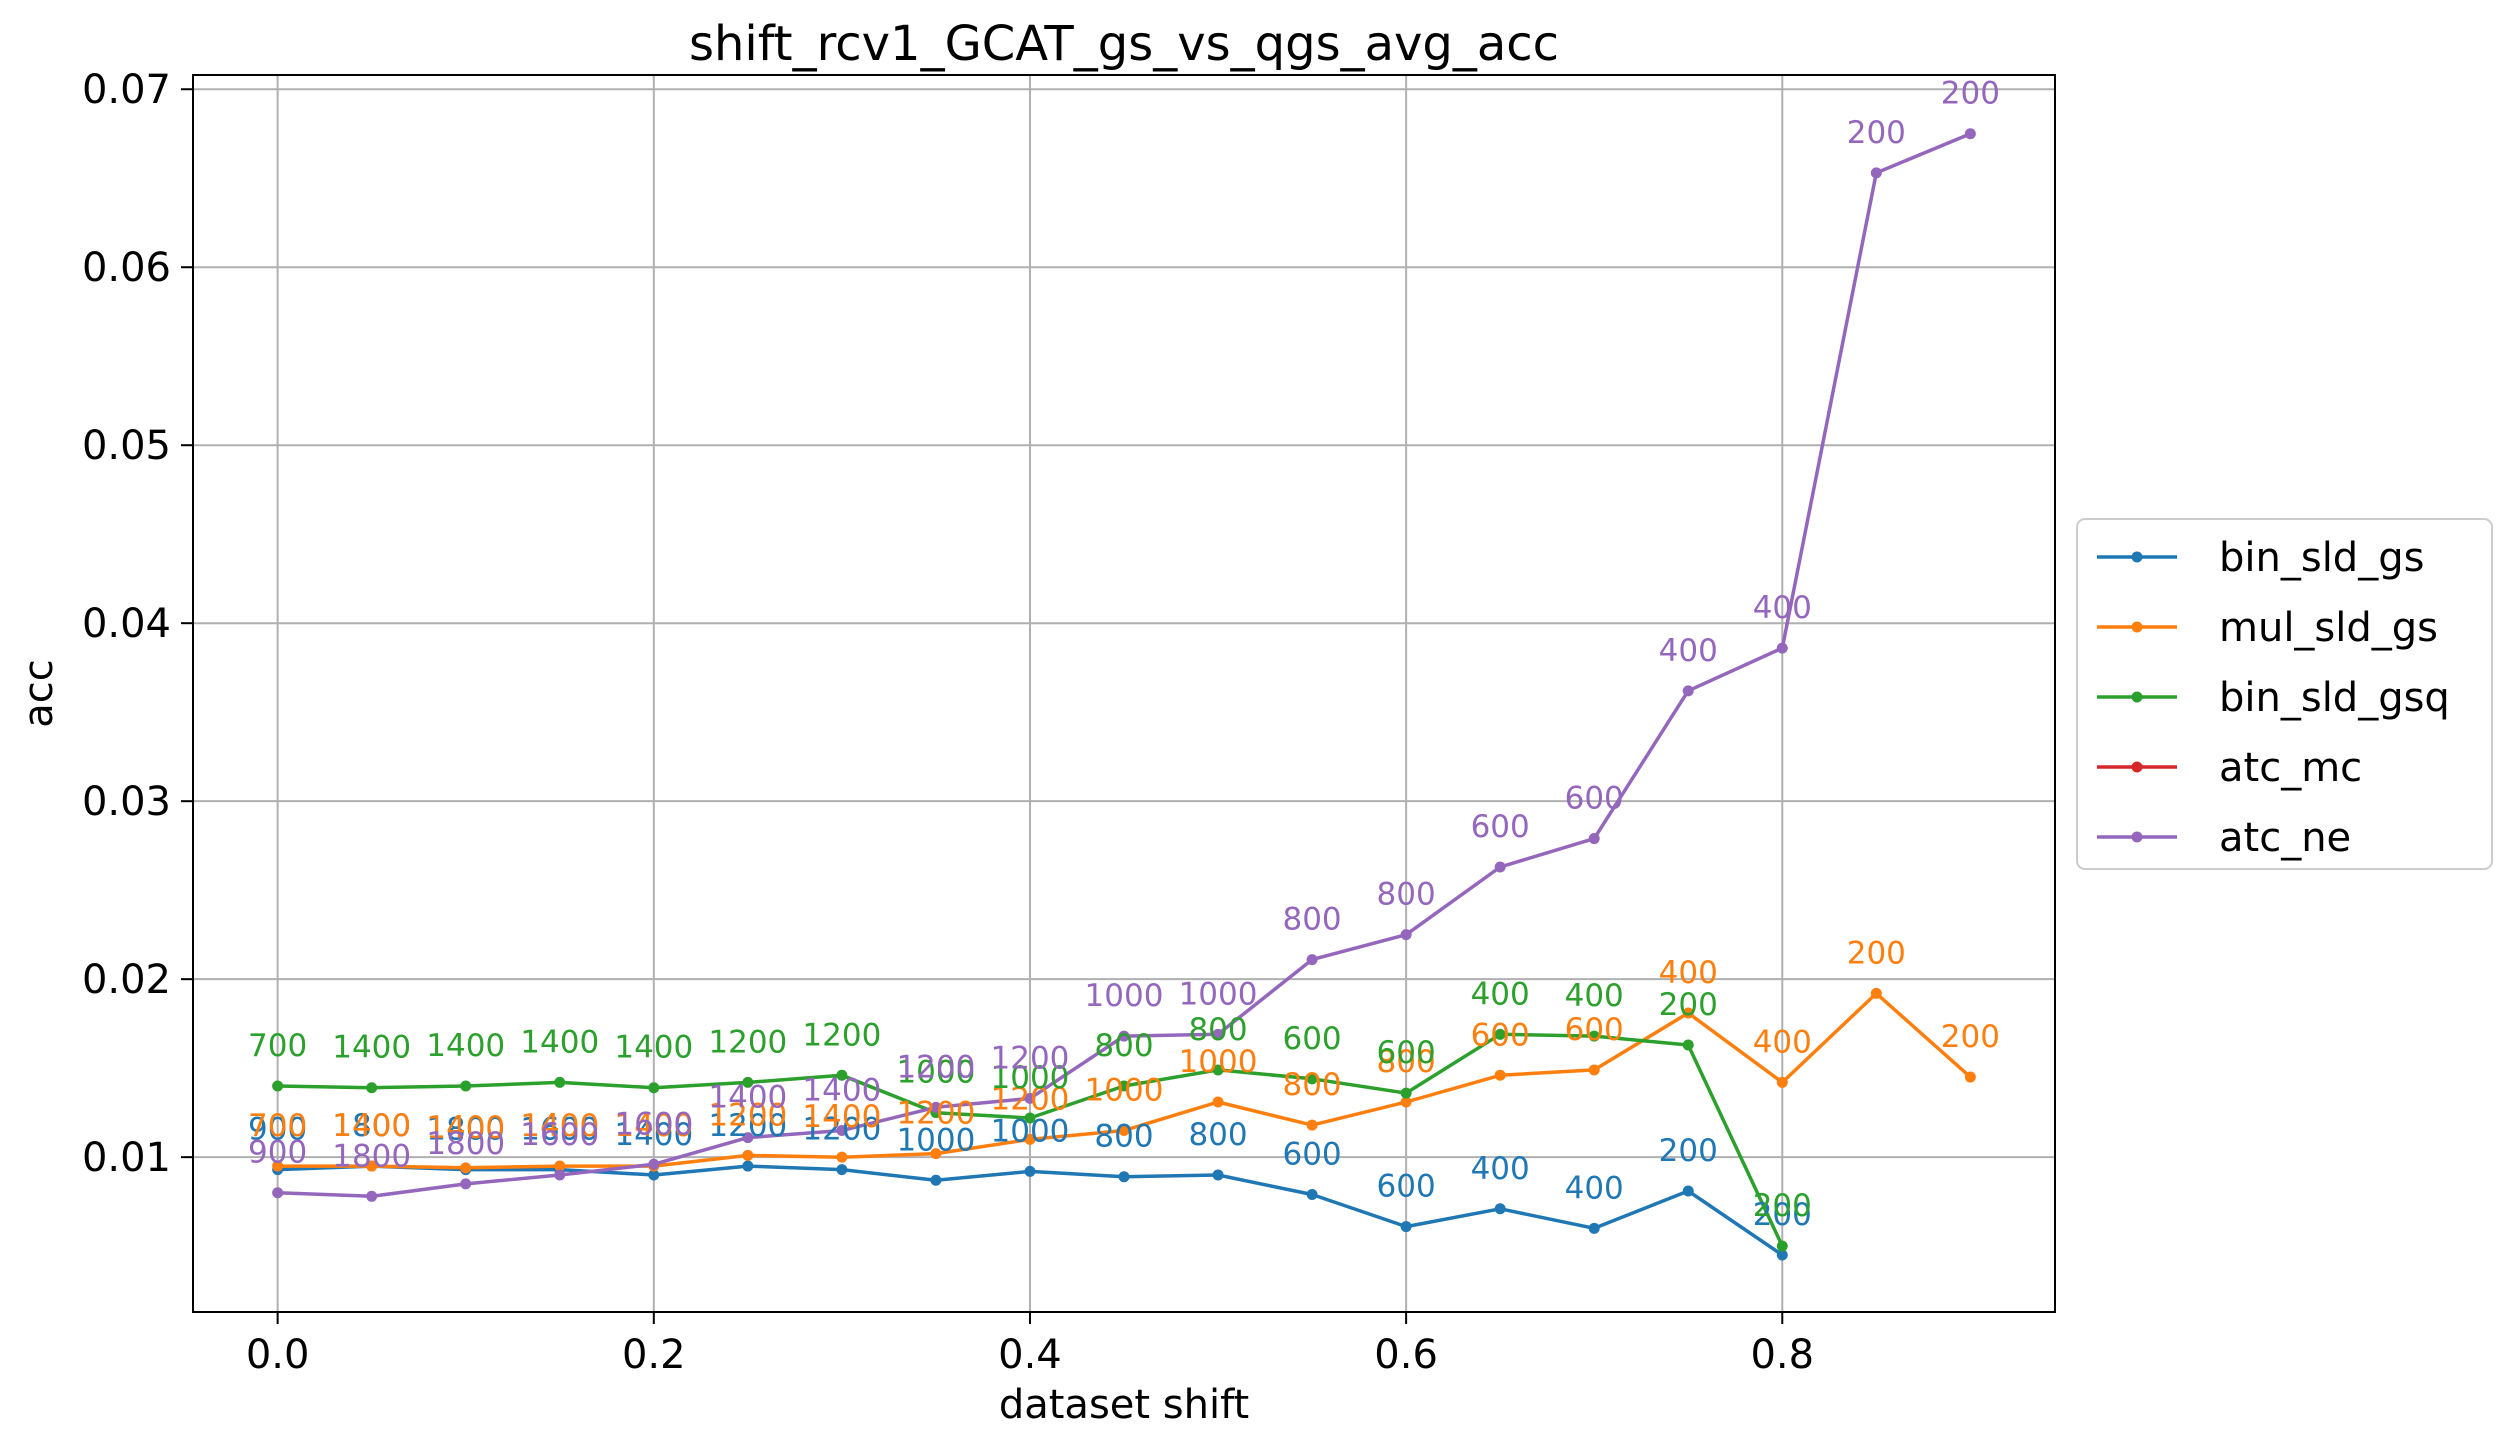 This screenshot has height=1446, width=2511. Describe the element at coordinates (126, 446) in the screenshot. I see `y-tick-label: 0.05` at that location.